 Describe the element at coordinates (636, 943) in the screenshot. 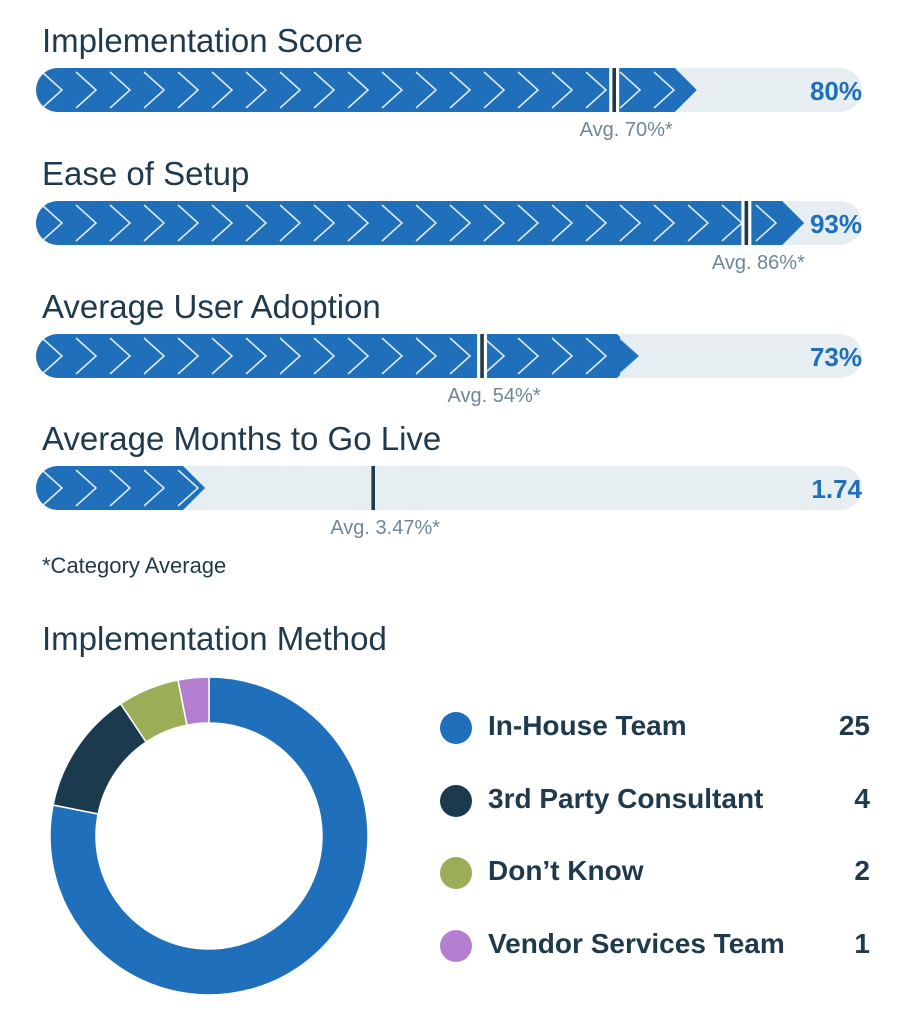

I see `legend-label: Vendor Services Team` at that location.